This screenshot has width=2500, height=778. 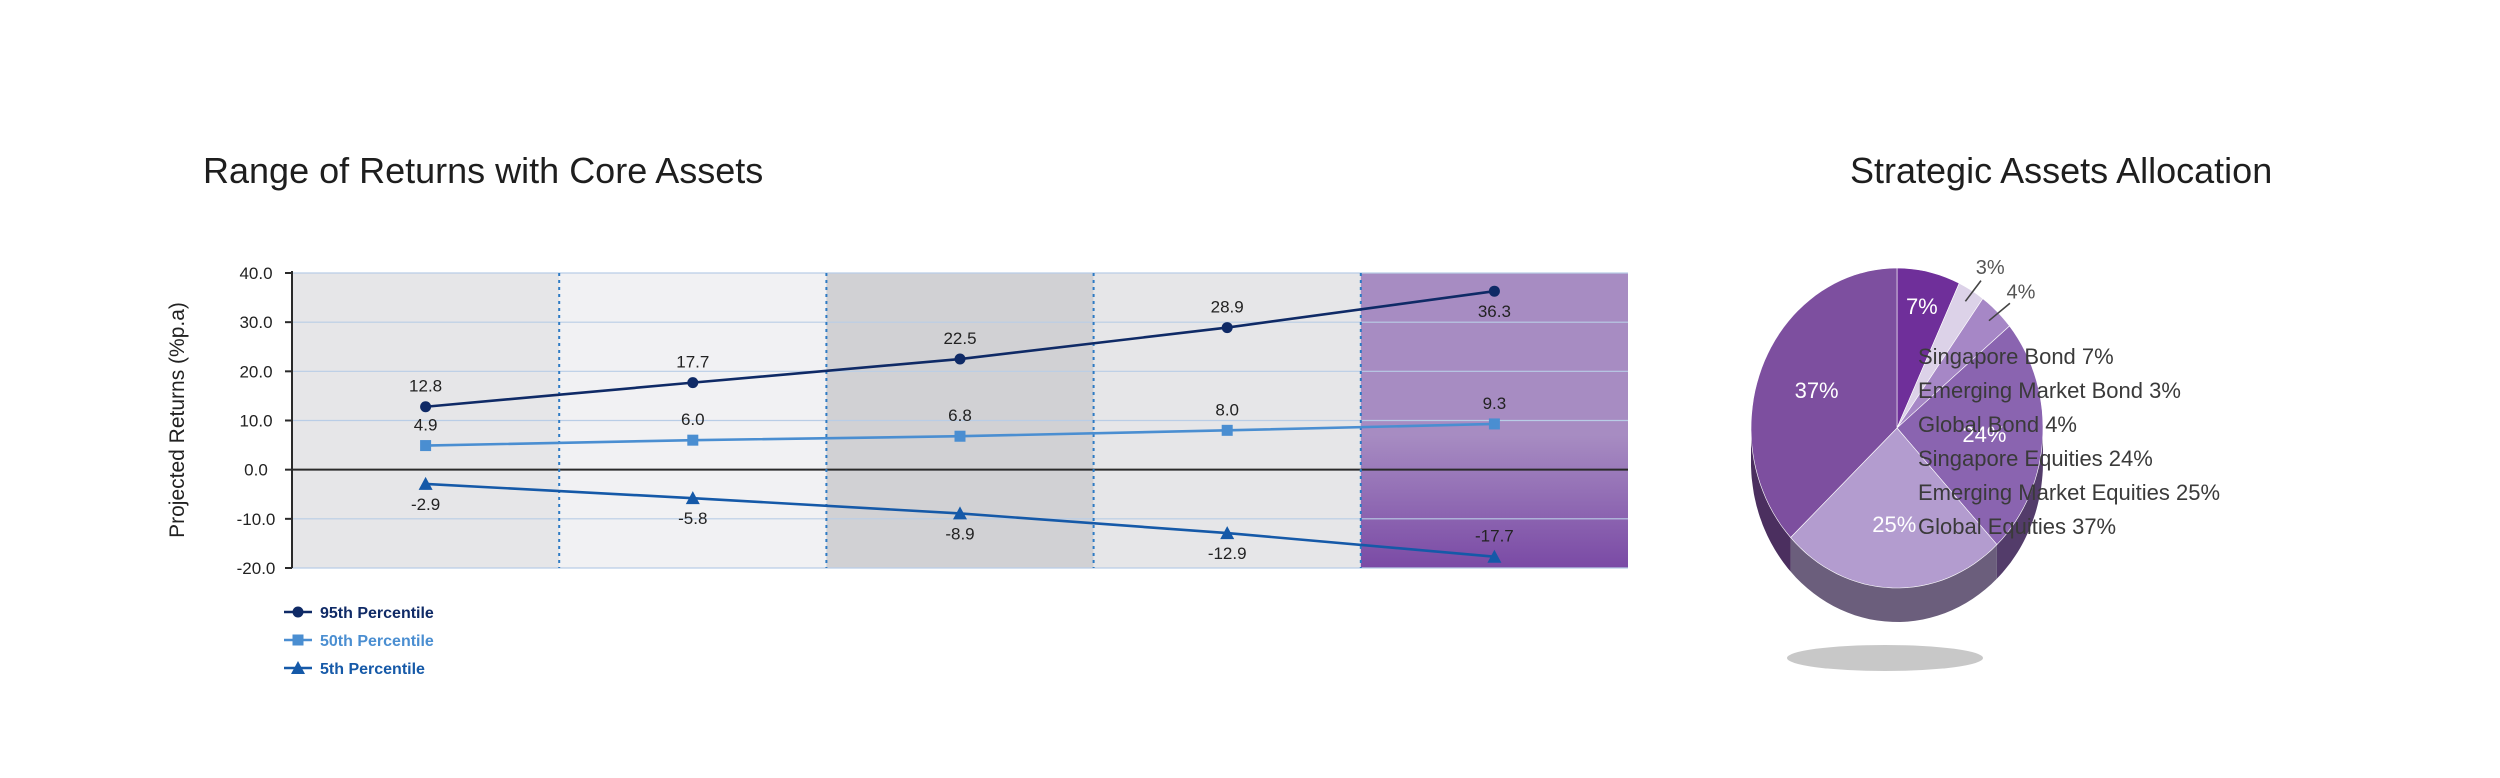 I want to click on y-tick-label: 40.0, so click(x=255, y=273).